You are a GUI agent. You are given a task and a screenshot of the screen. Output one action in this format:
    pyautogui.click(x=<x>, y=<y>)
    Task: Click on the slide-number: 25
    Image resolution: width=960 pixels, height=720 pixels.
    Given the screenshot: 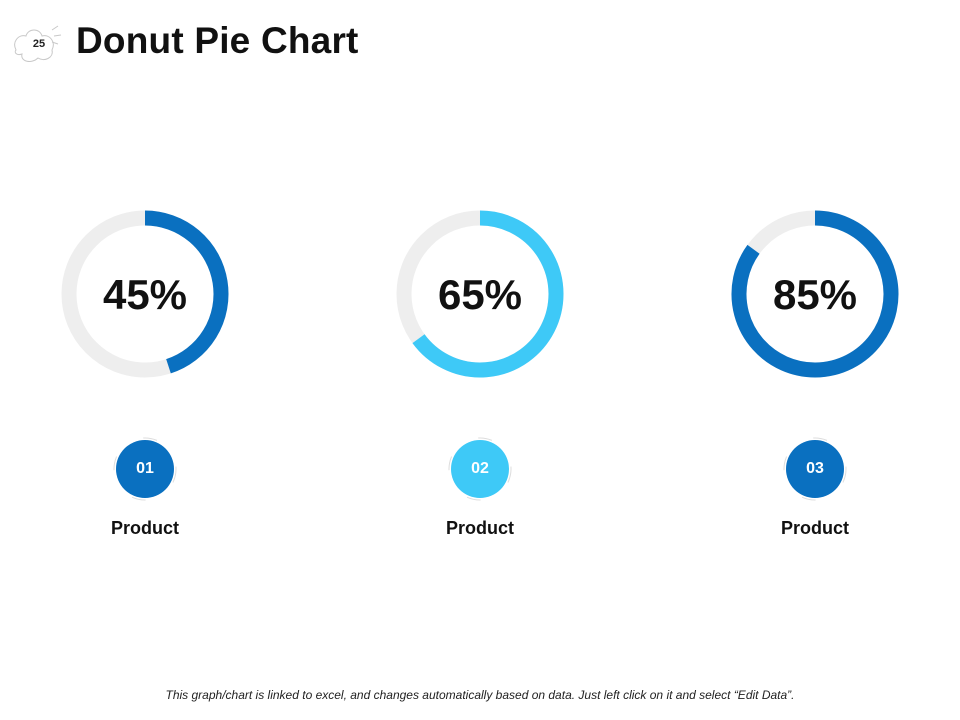 What is the action you would take?
    pyautogui.click(x=39, y=44)
    